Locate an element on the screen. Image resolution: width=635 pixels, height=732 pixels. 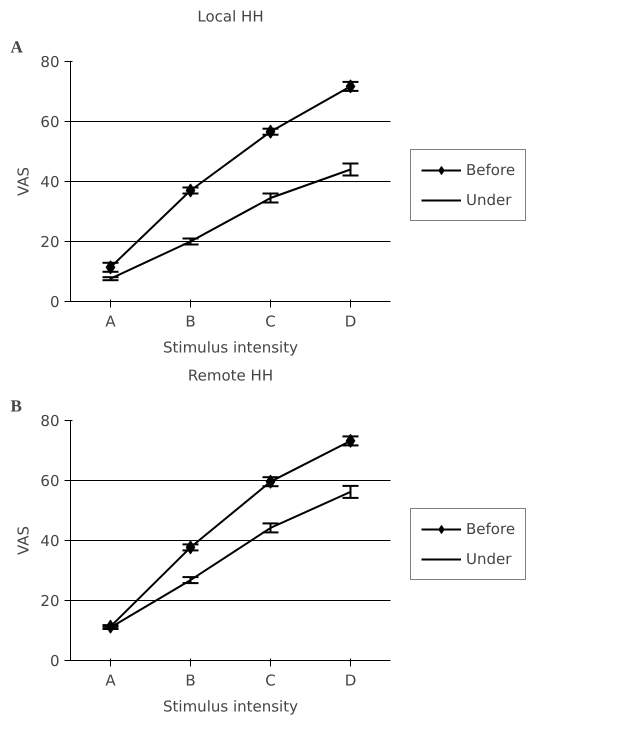
chart-title: Local HH is located at coordinates (230, 17).